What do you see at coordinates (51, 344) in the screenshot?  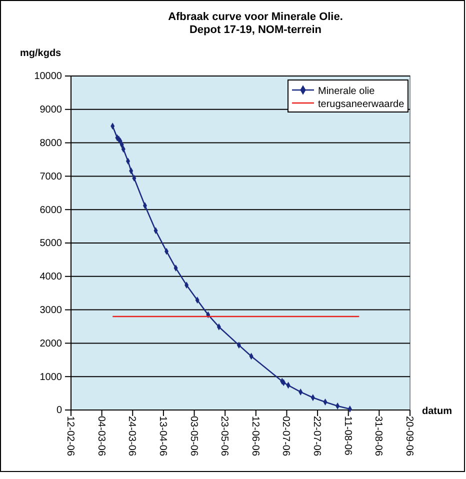 I see `y-tick-label: 2000` at bounding box center [51, 344].